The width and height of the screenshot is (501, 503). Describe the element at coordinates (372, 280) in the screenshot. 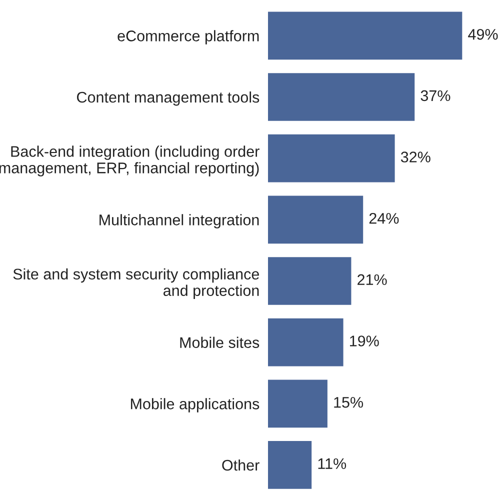

I see `data-label: 21%` at that location.